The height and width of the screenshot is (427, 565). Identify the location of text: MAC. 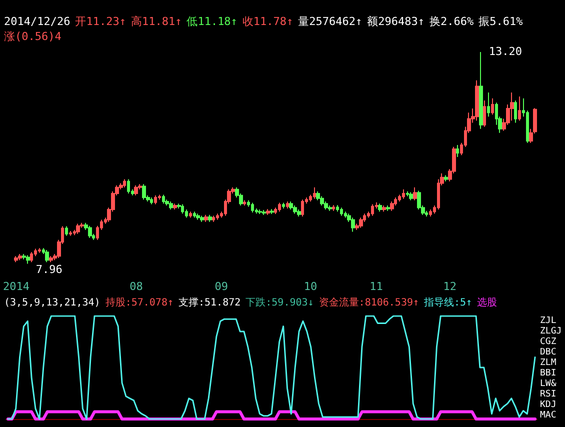
(548, 415).